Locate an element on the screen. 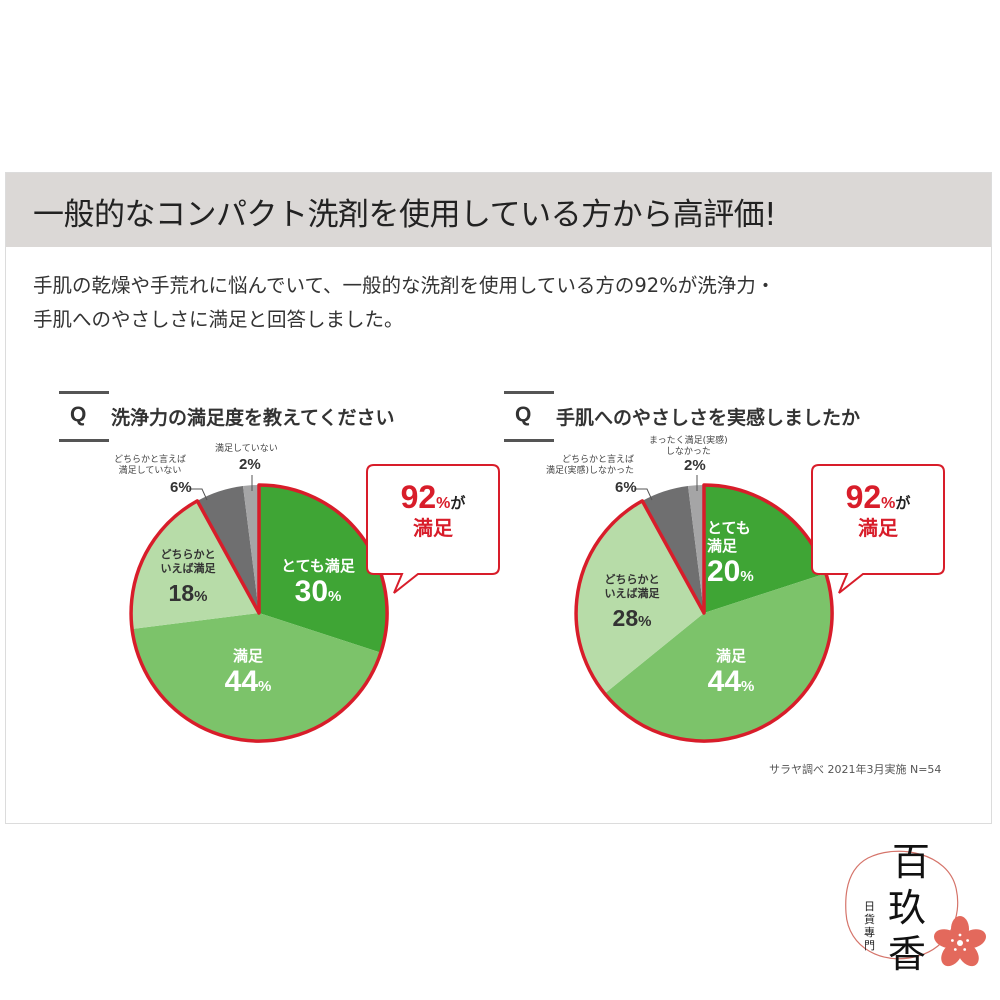  slice-label-somewhat-satisfied: どちらかと いえば満足 28% is located at coordinates (632, 606).